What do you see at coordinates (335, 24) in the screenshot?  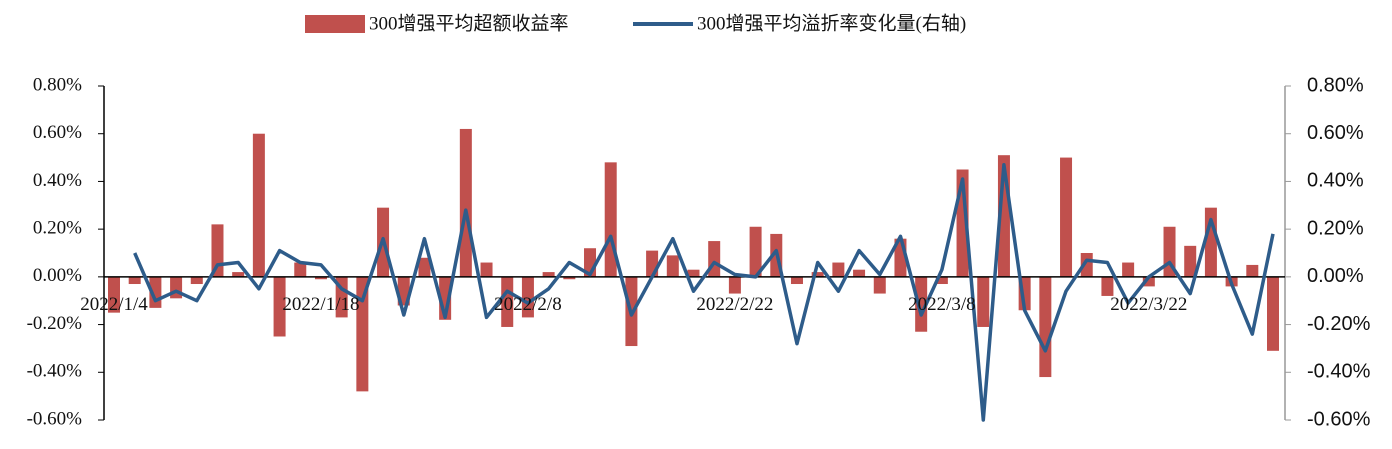 I see `legend-swatch` at bounding box center [335, 24].